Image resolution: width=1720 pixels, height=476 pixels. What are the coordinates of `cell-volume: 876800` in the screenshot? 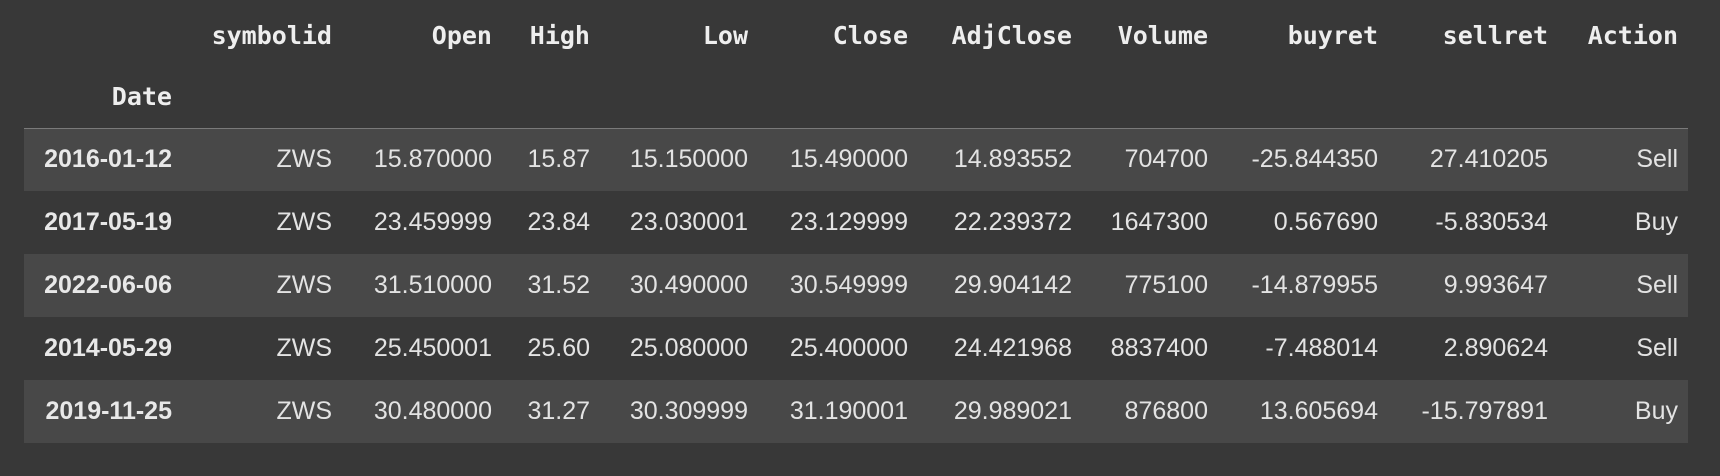 It's located at (1166, 411).